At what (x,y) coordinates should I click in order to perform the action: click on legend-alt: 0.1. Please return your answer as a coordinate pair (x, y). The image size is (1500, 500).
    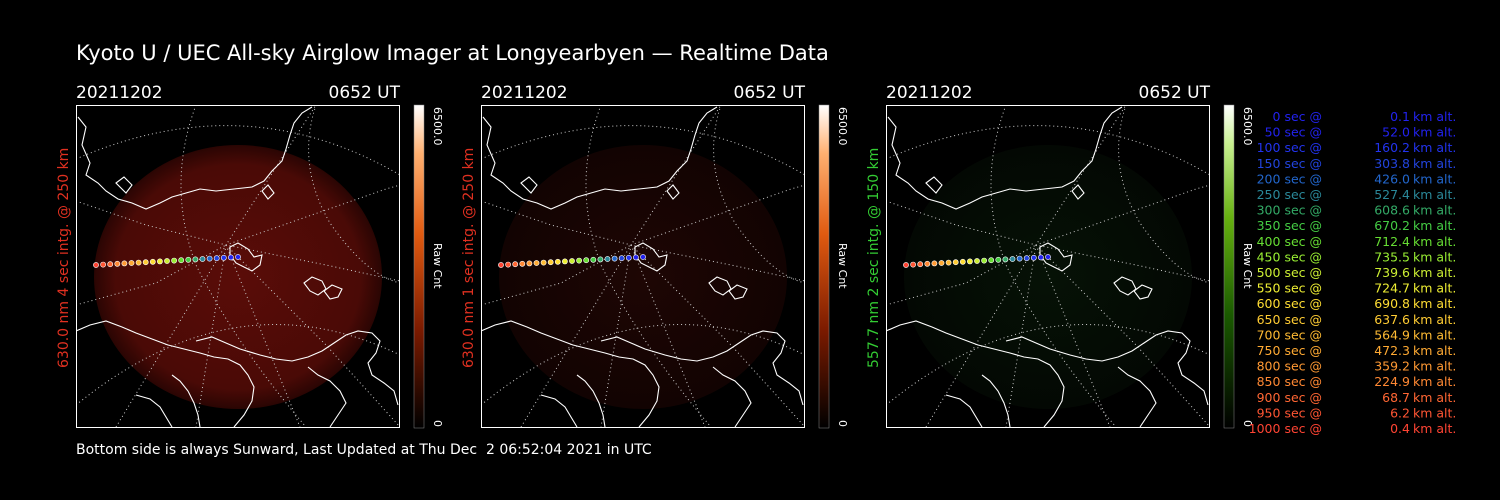
    Looking at the image, I should click on (1400, 116).